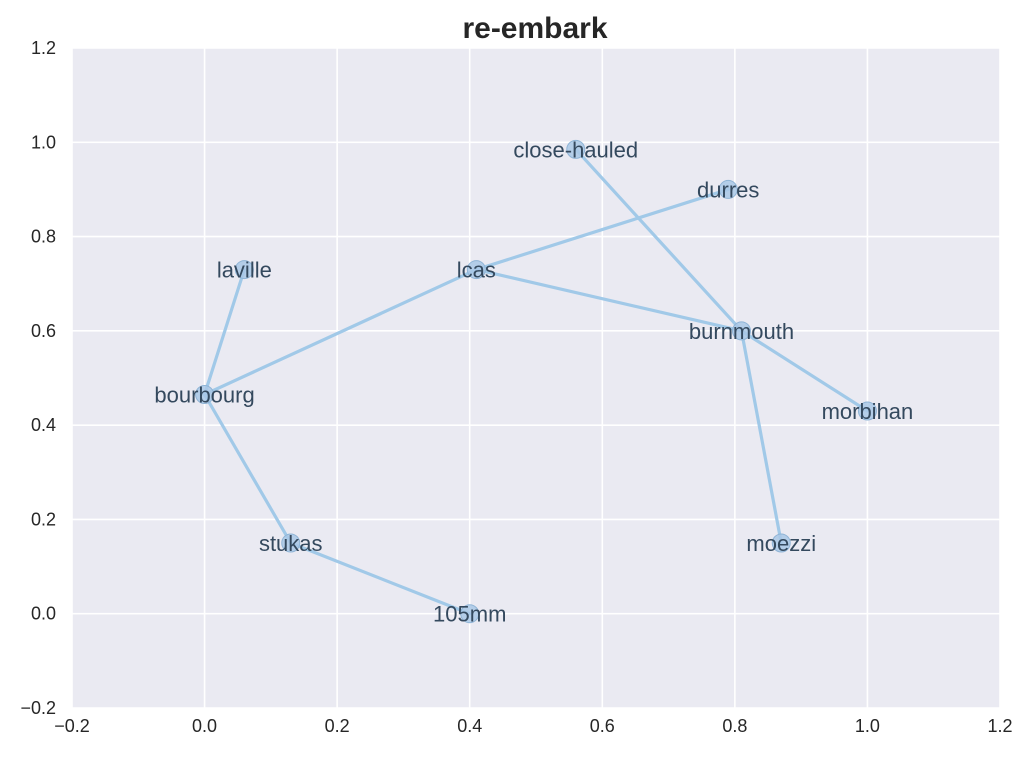  I want to click on node-morbihan, so click(867, 411).